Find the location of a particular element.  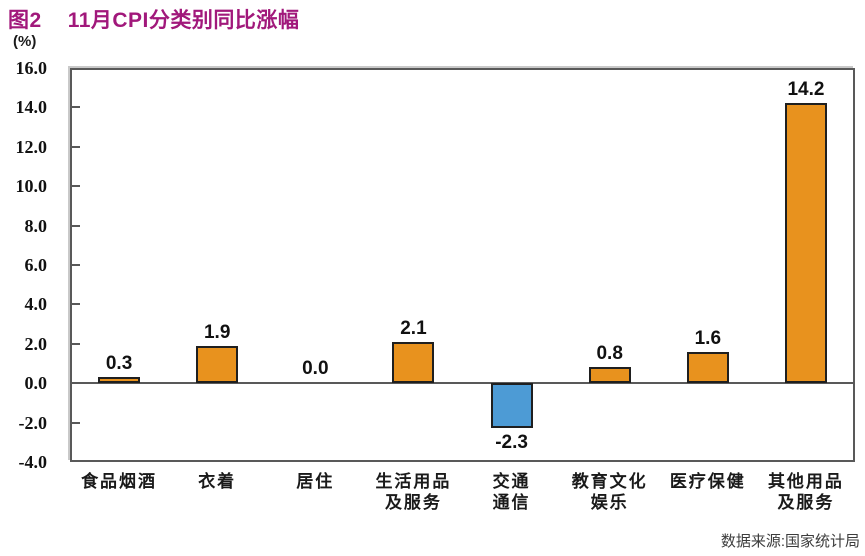

zero-baseline is located at coordinates (462, 383).